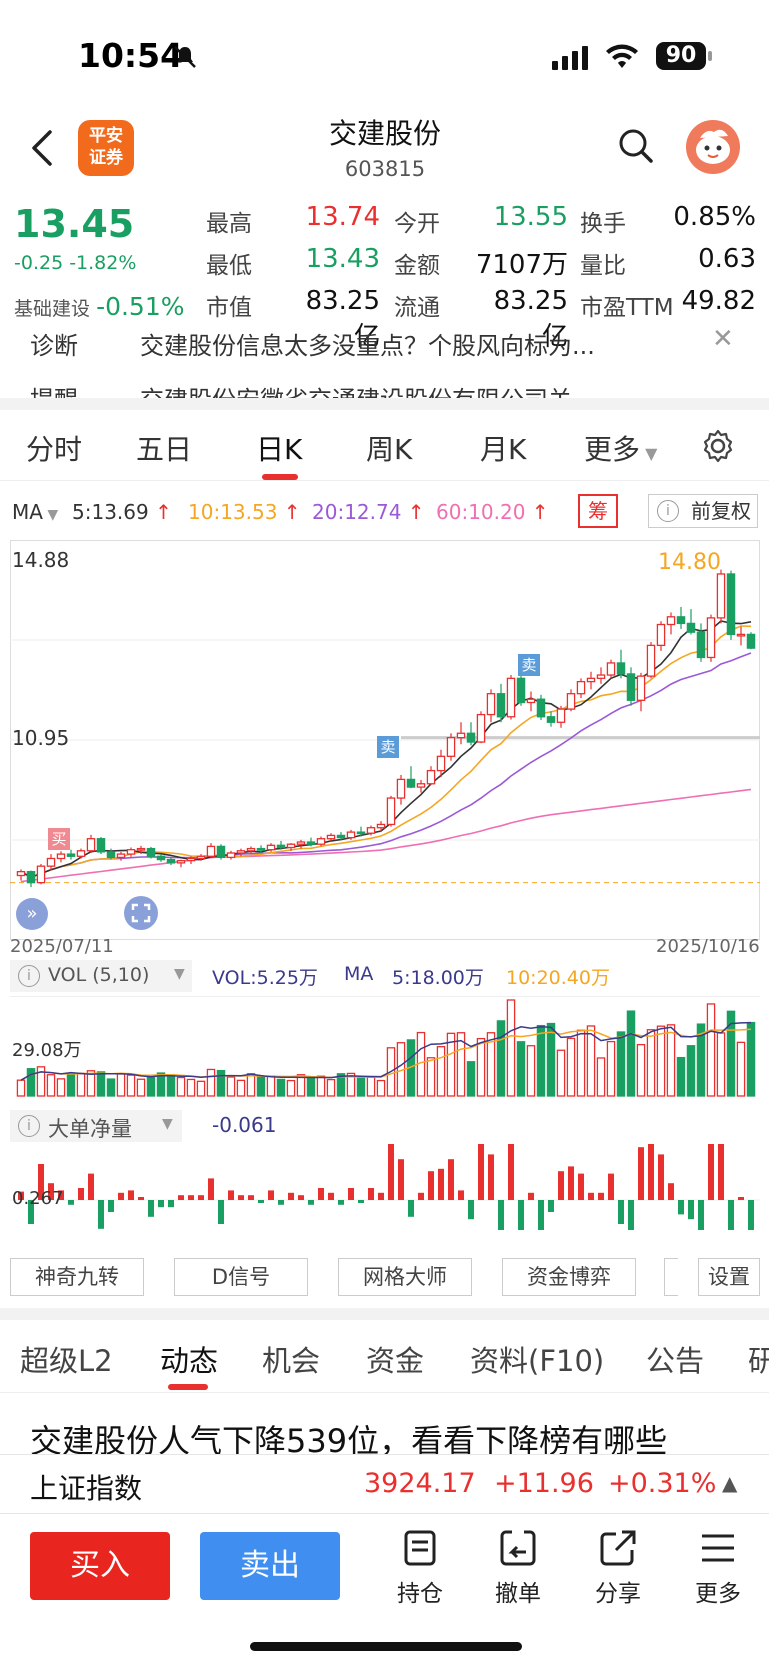 The image size is (769, 1665). What do you see at coordinates (675, 1361) in the screenshot?
I see `tab-gonggao: 公告` at bounding box center [675, 1361].